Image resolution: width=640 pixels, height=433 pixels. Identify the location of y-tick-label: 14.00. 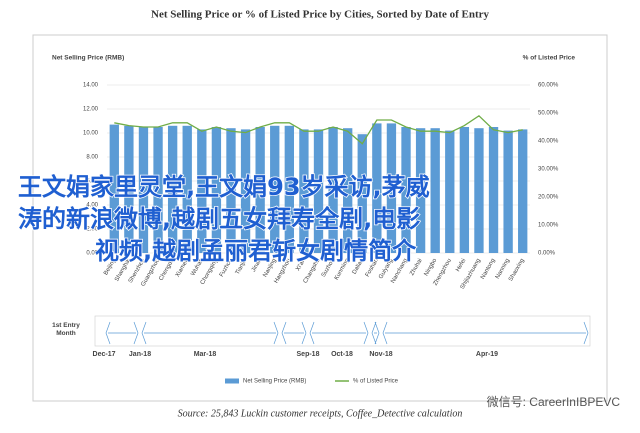
(91, 86).